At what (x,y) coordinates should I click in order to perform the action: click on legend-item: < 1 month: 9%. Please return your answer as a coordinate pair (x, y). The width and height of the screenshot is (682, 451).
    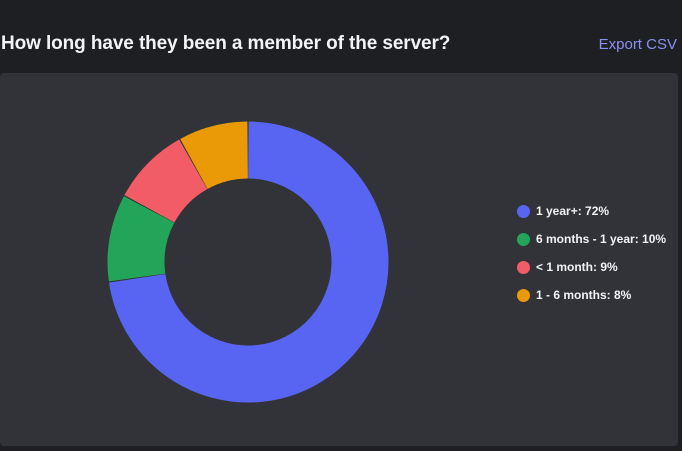
    Looking at the image, I should click on (592, 267).